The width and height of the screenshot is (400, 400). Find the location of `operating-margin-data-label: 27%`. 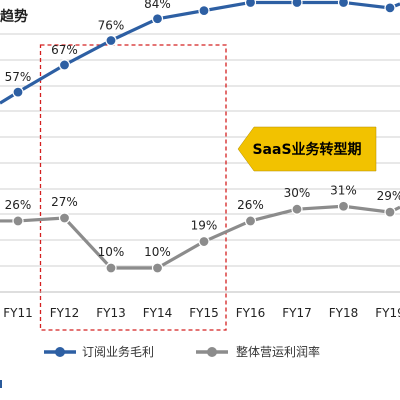

operating-margin-data-label: 27% is located at coordinates (64, 202).